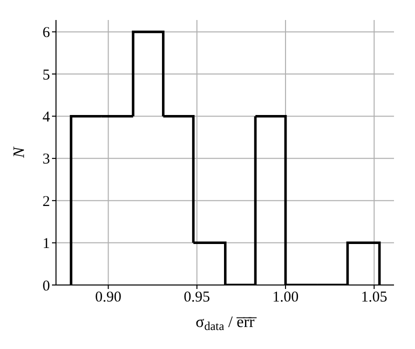 The image size is (415, 349). What do you see at coordinates (374, 298) in the screenshot?
I see `x-tick-label: 1.05` at bounding box center [374, 298].